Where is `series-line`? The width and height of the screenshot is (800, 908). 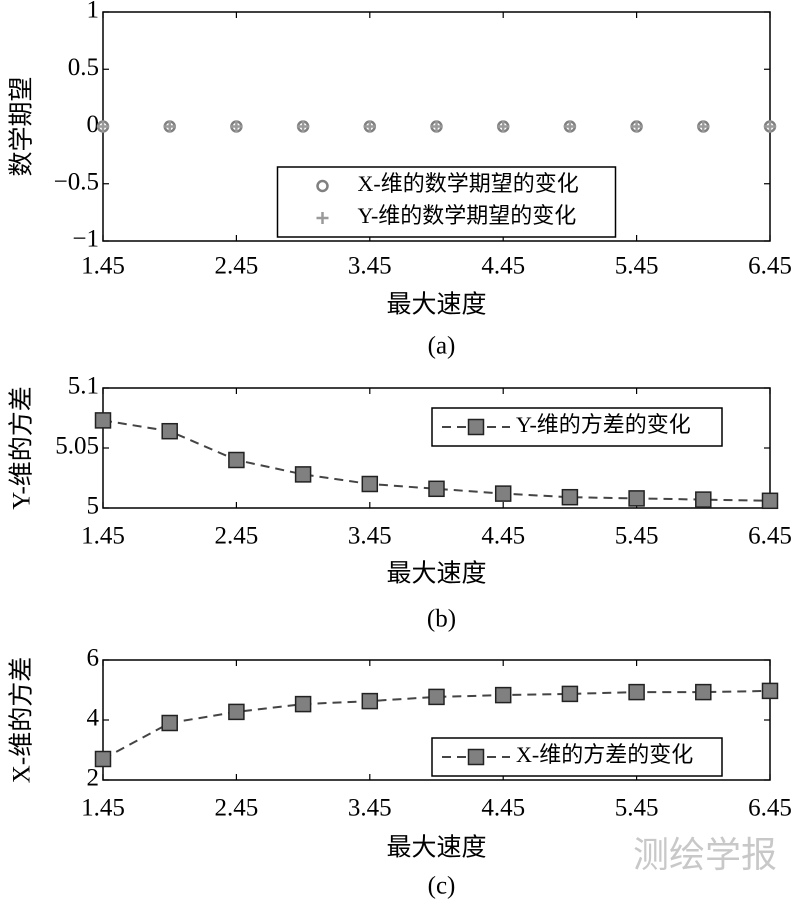 series-line is located at coordinates (436, 724).